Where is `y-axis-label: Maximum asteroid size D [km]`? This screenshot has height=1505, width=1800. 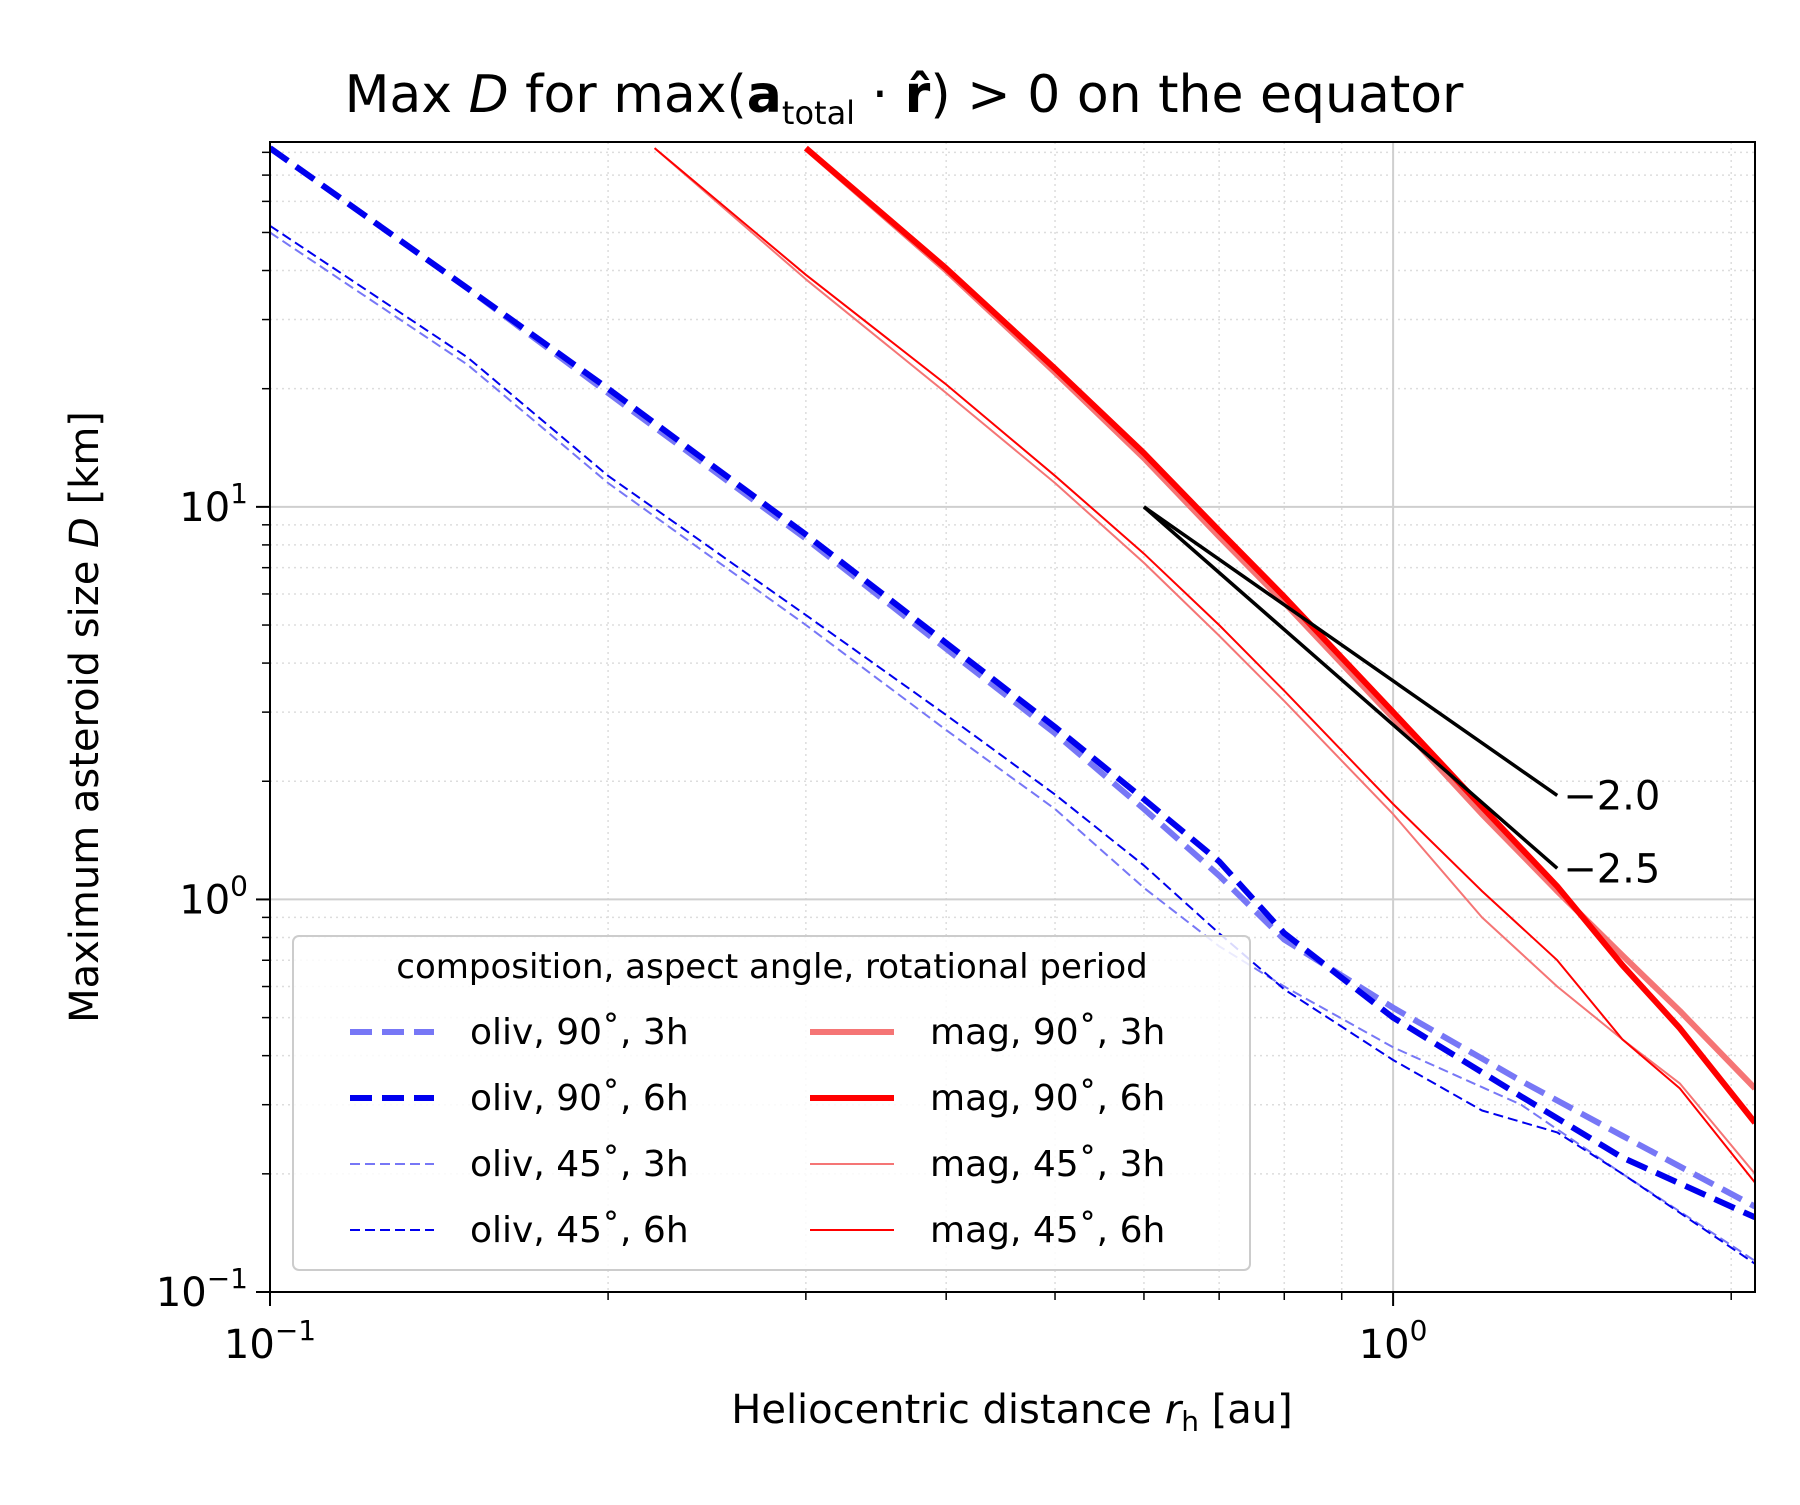
y-axis-label: Maximum asteroid size D [km] is located at coordinates (85, 717).